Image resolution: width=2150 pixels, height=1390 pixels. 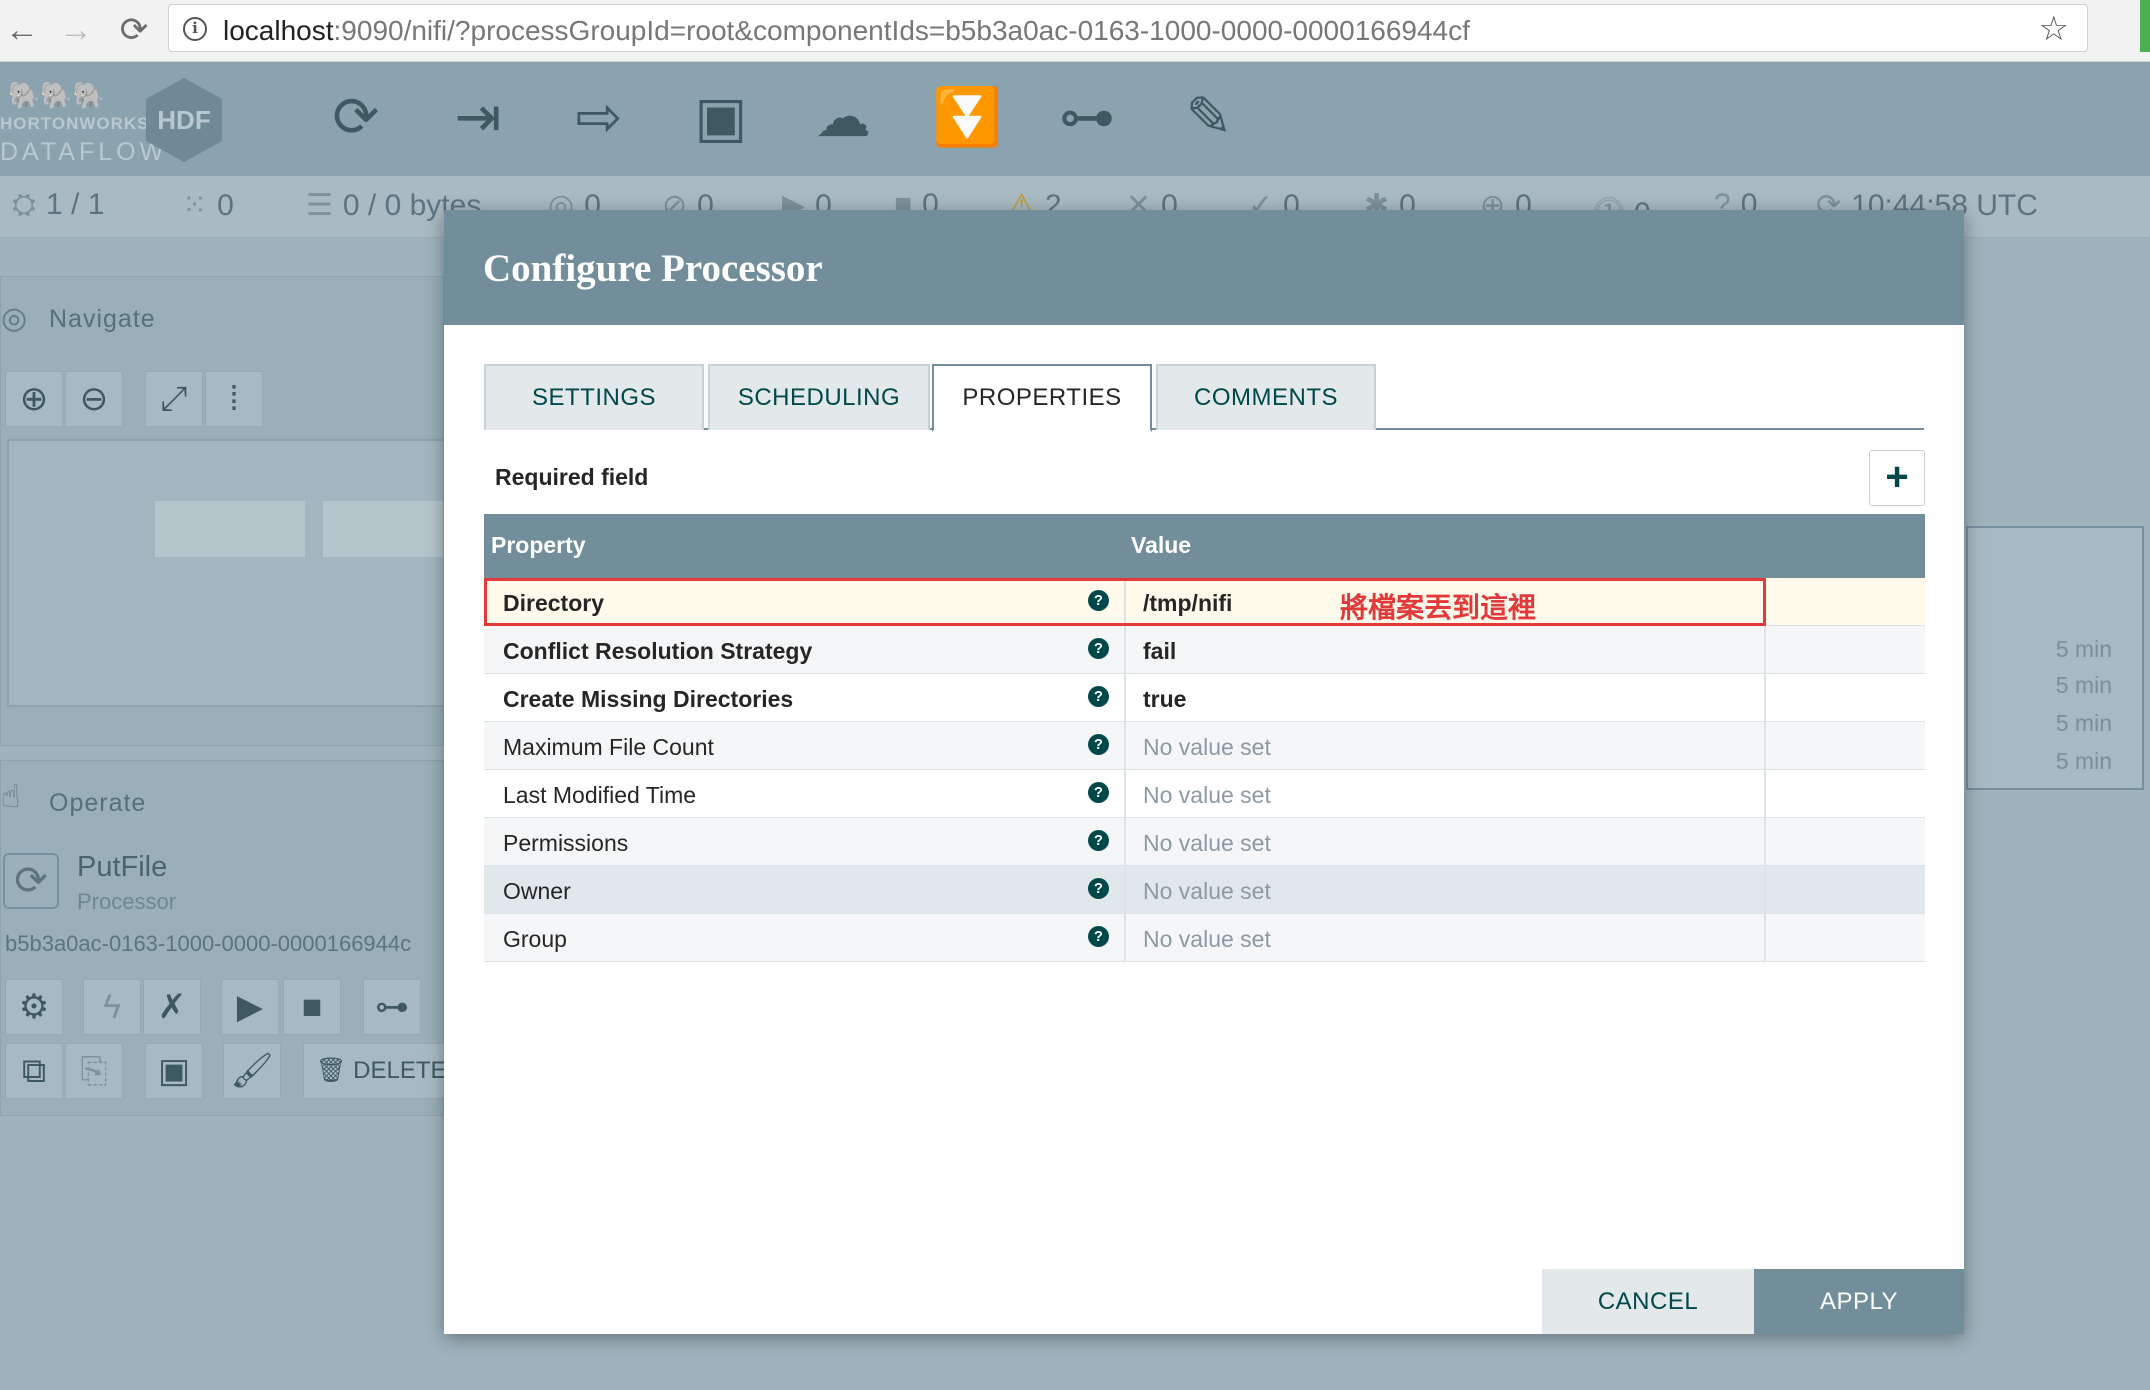 What do you see at coordinates (31, 881) in the screenshot?
I see `processor-icon: ⟳` at bounding box center [31, 881].